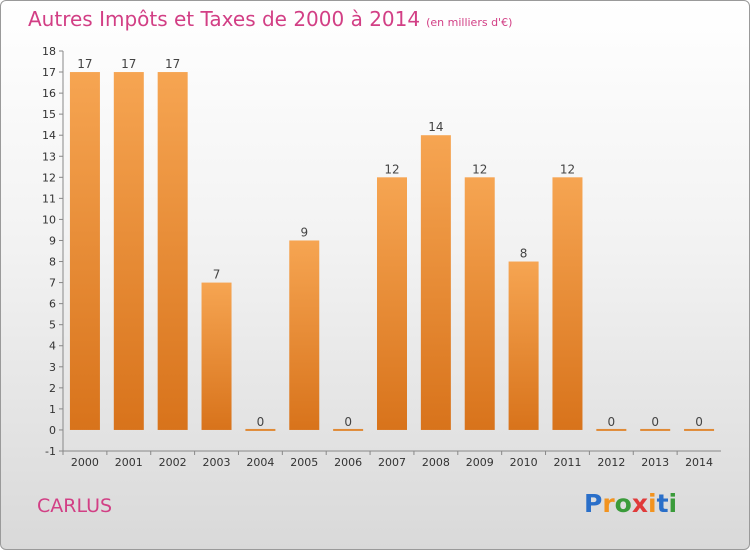 The width and height of the screenshot is (750, 550). I want to click on y-tick-label: 2, so click(52, 388).